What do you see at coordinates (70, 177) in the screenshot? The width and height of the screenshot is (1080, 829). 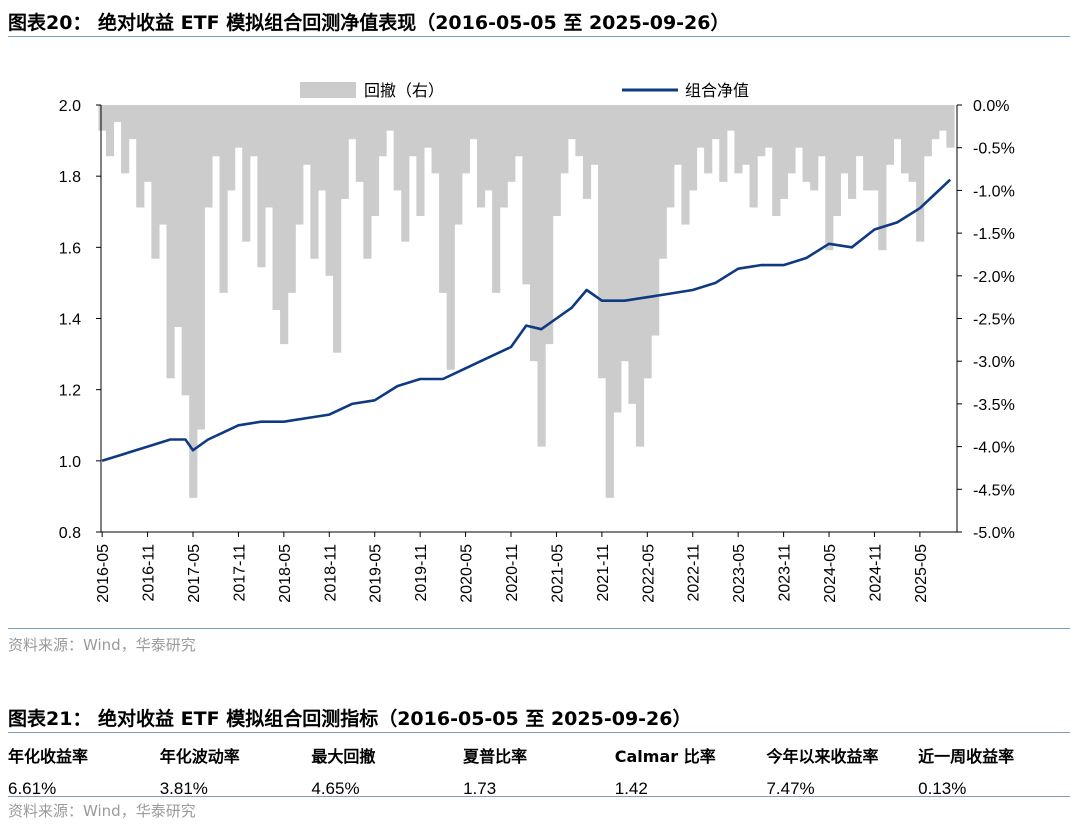 I see `y-left-tick-label: 1.8` at bounding box center [70, 177].